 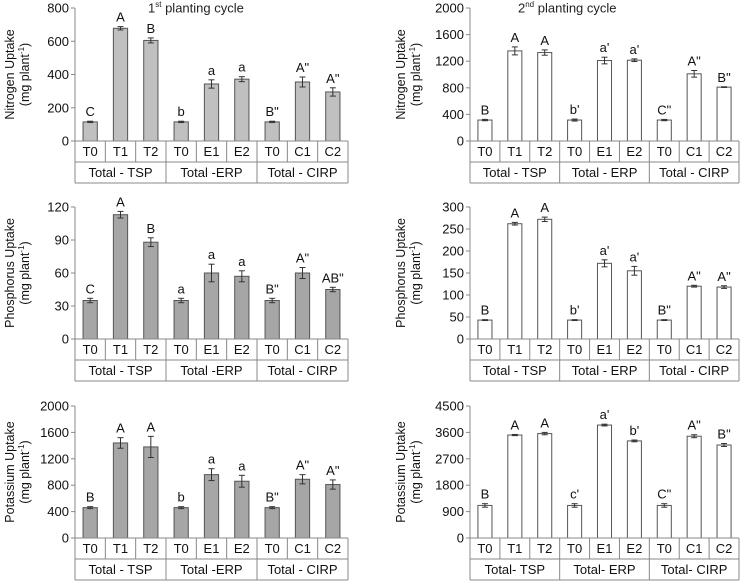 What do you see at coordinates (605, 172) in the screenshot?
I see `group-label: Total - ERP` at bounding box center [605, 172].